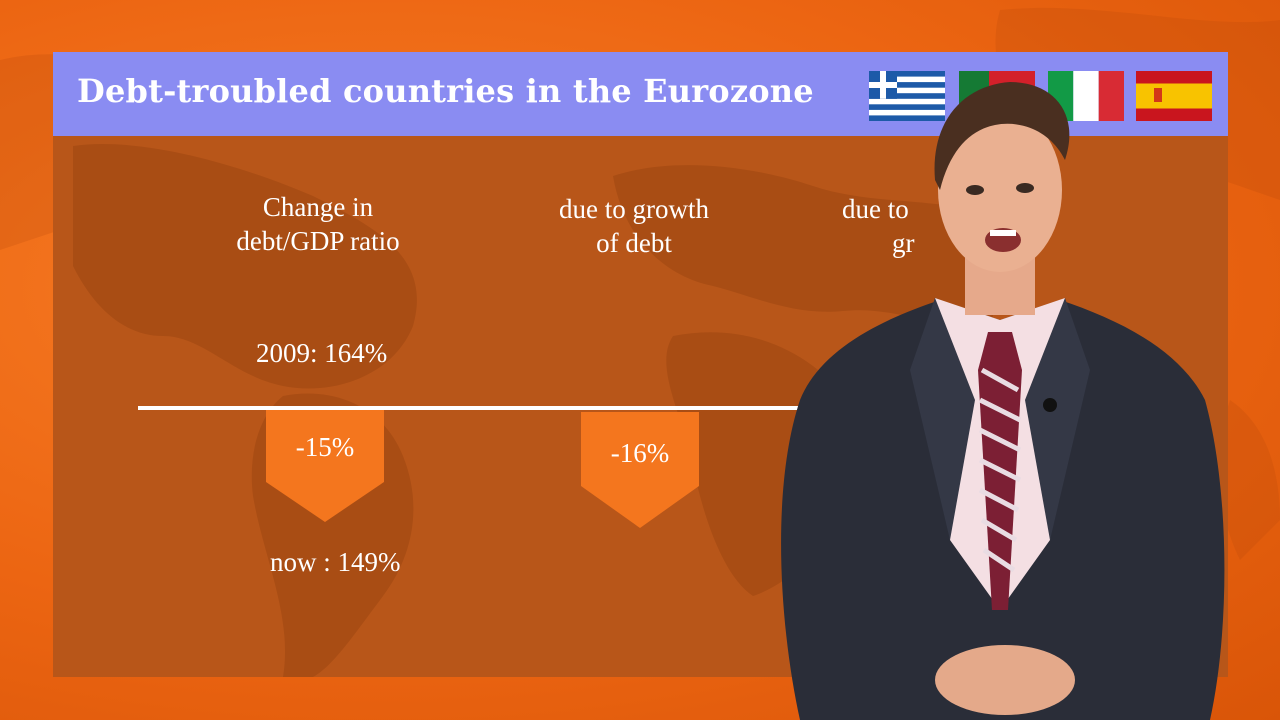  Describe the element at coordinates (878, 226) in the screenshot. I see `column-heading-gdp-growth: due to gr` at that location.